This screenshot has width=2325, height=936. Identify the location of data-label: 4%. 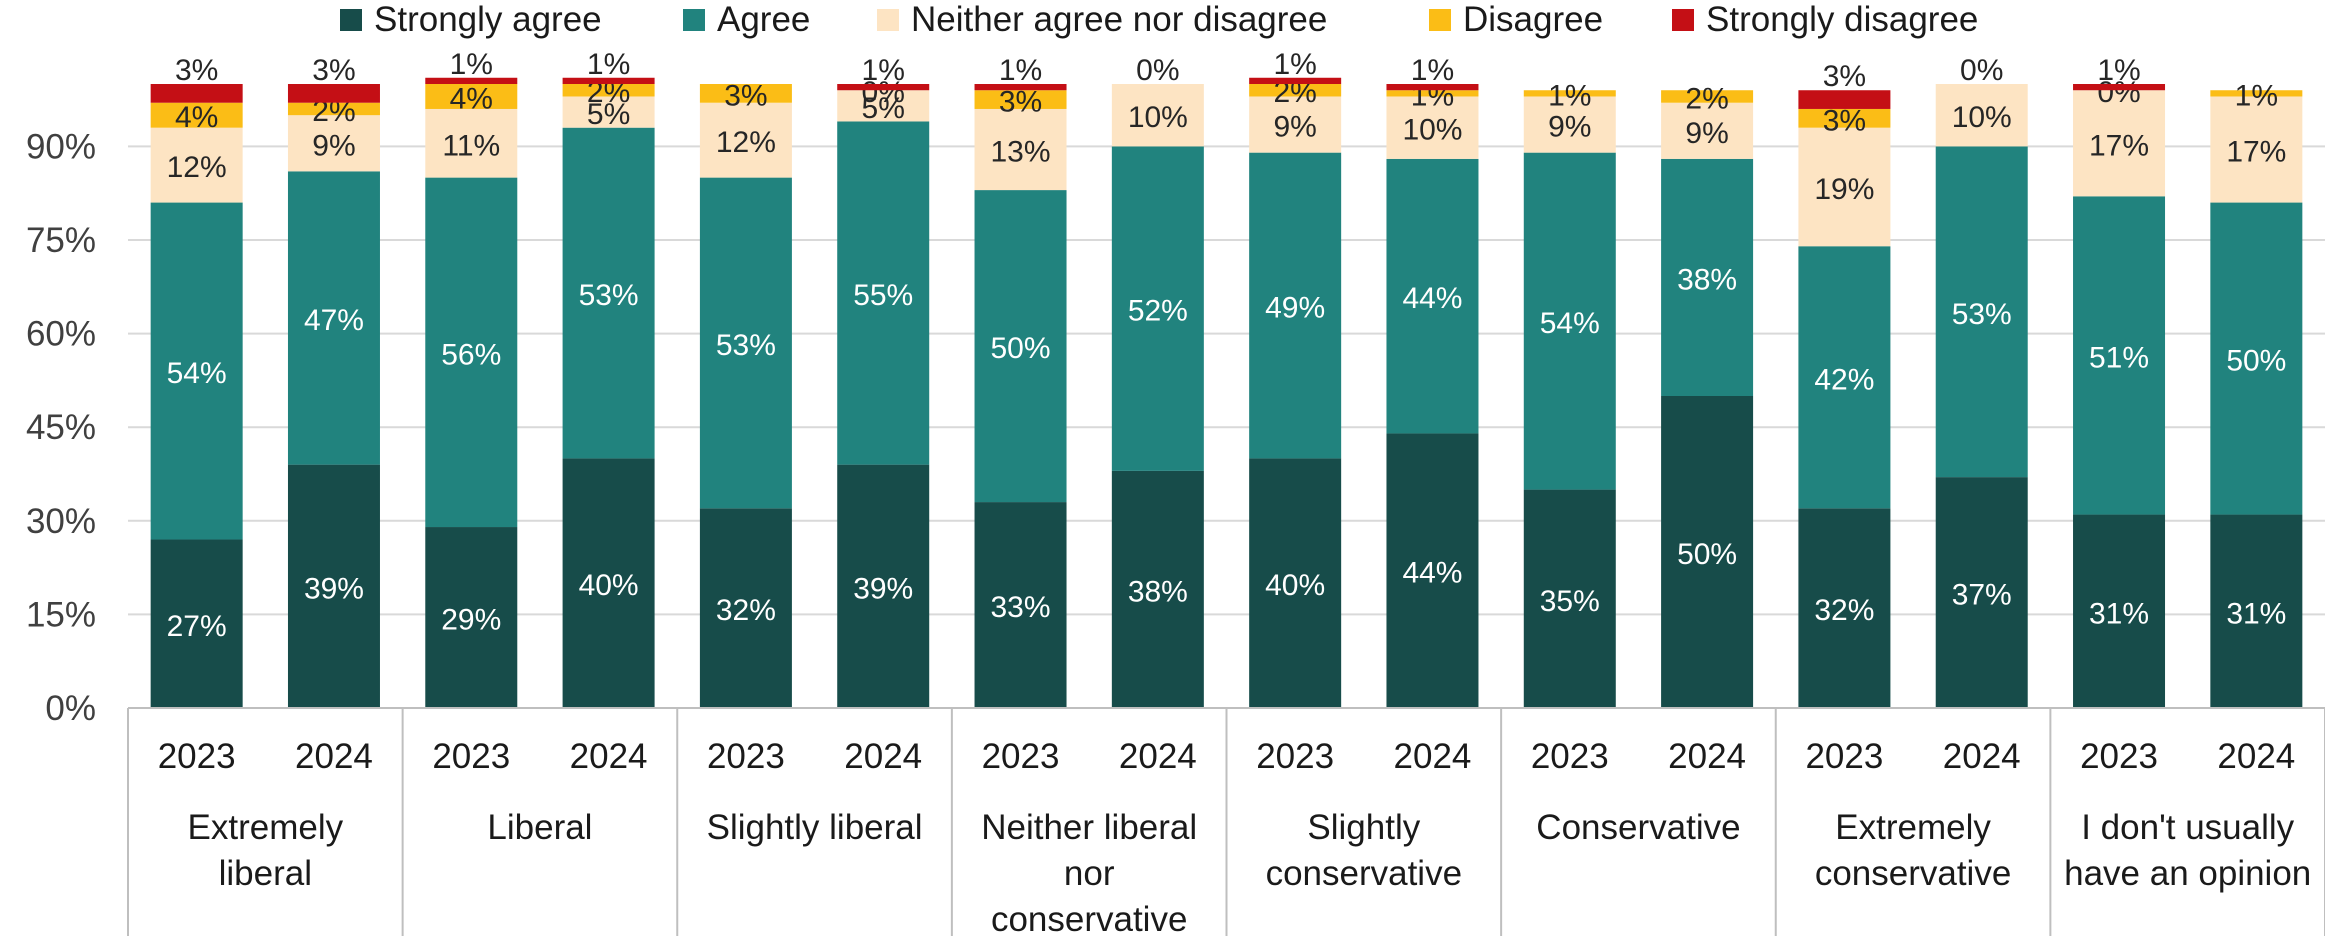
(471, 98).